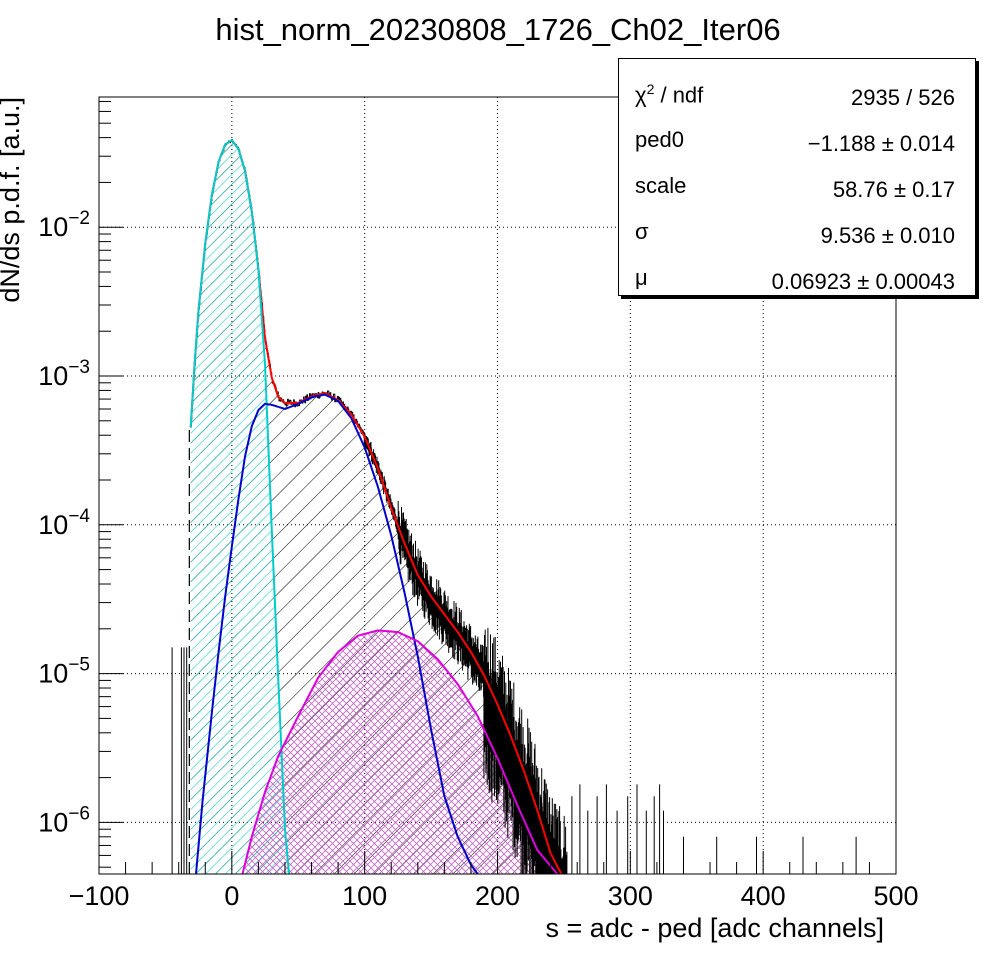 This screenshot has width=996, height=972. Describe the element at coordinates (12, 200) in the screenshot. I see `y-axis-label: dN/ds p.d.f. [a.u.]` at that location.